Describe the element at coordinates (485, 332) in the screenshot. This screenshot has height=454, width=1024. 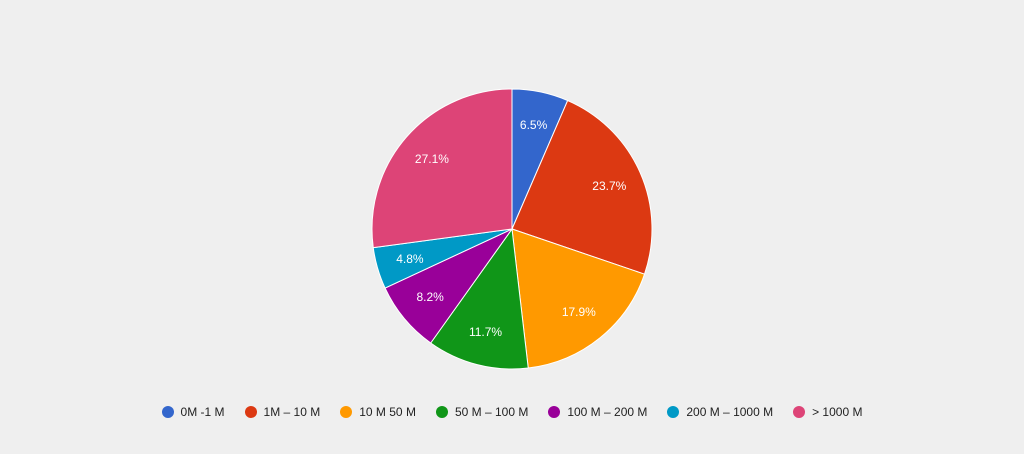
I see `pie-slice-label: 11.7%` at that location.